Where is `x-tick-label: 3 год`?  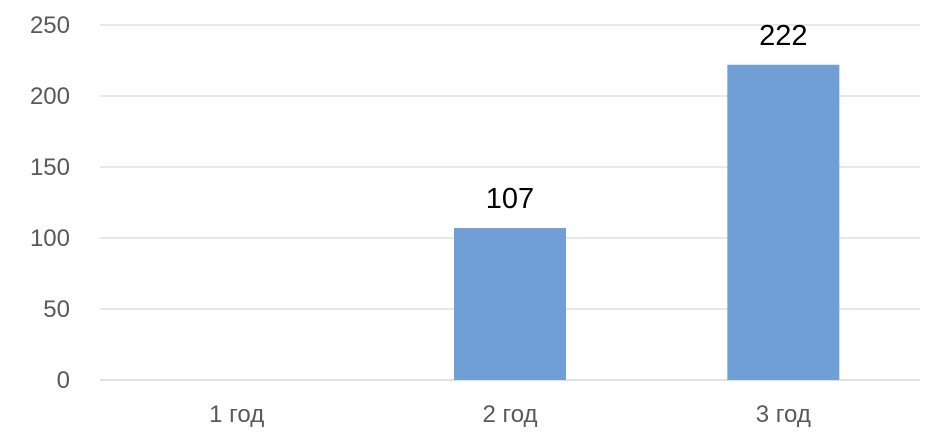 x-tick-label: 3 год is located at coordinates (783, 414).